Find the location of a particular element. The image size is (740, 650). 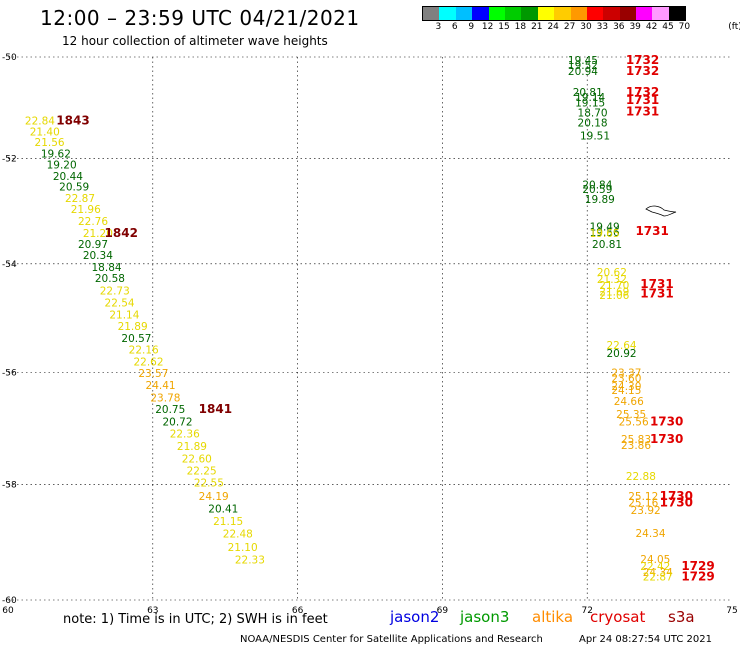

wave-height-label: 23.60 is located at coordinates (626, 379).